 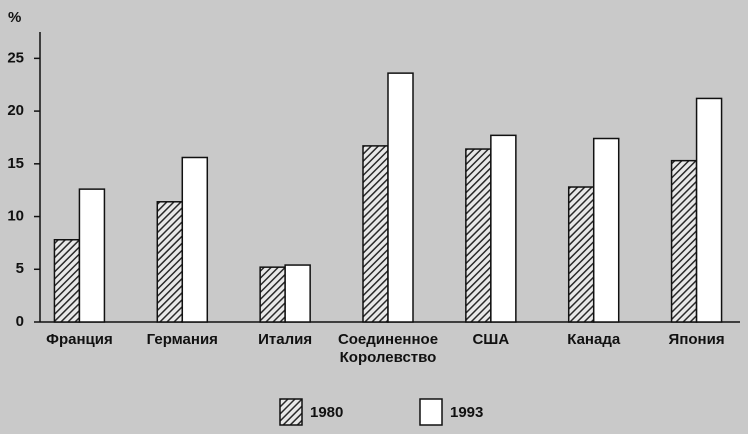 What do you see at coordinates (15, 57) in the screenshot?
I see `y-tick-label: 25` at bounding box center [15, 57].